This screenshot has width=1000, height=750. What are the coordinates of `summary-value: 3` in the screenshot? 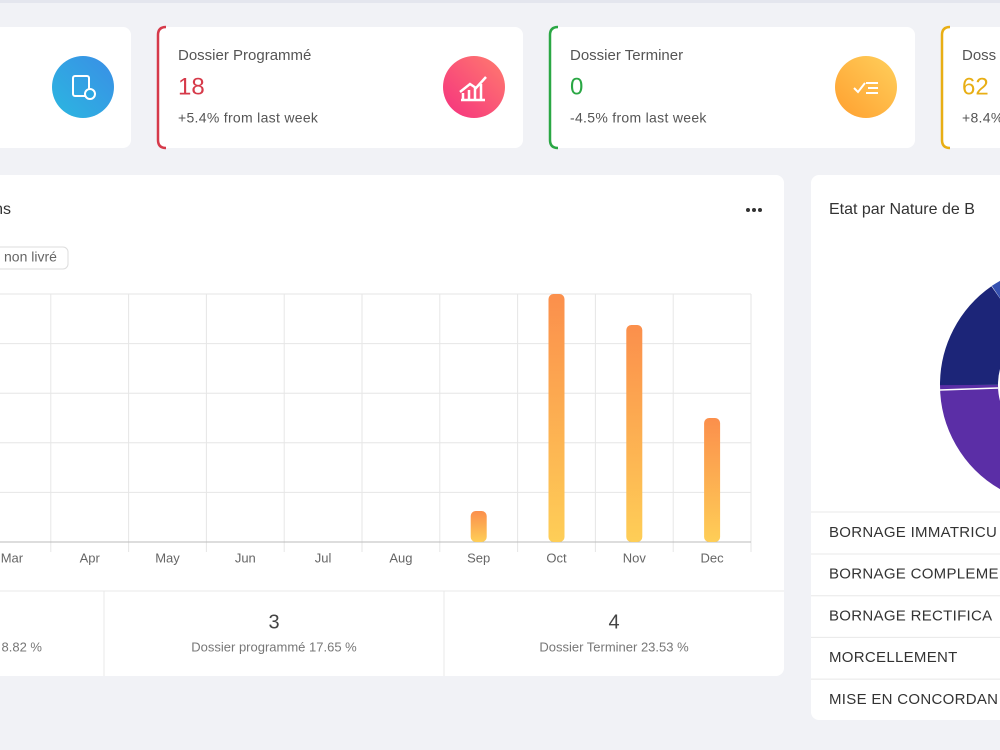 It's located at (273, 622).